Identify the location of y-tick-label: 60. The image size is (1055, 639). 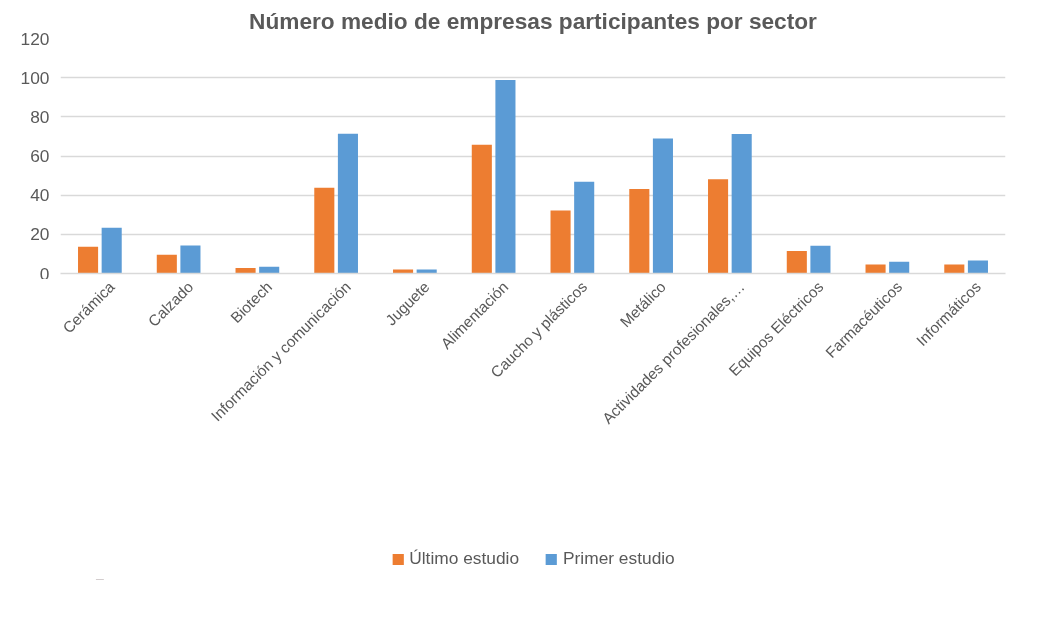
(40, 156).